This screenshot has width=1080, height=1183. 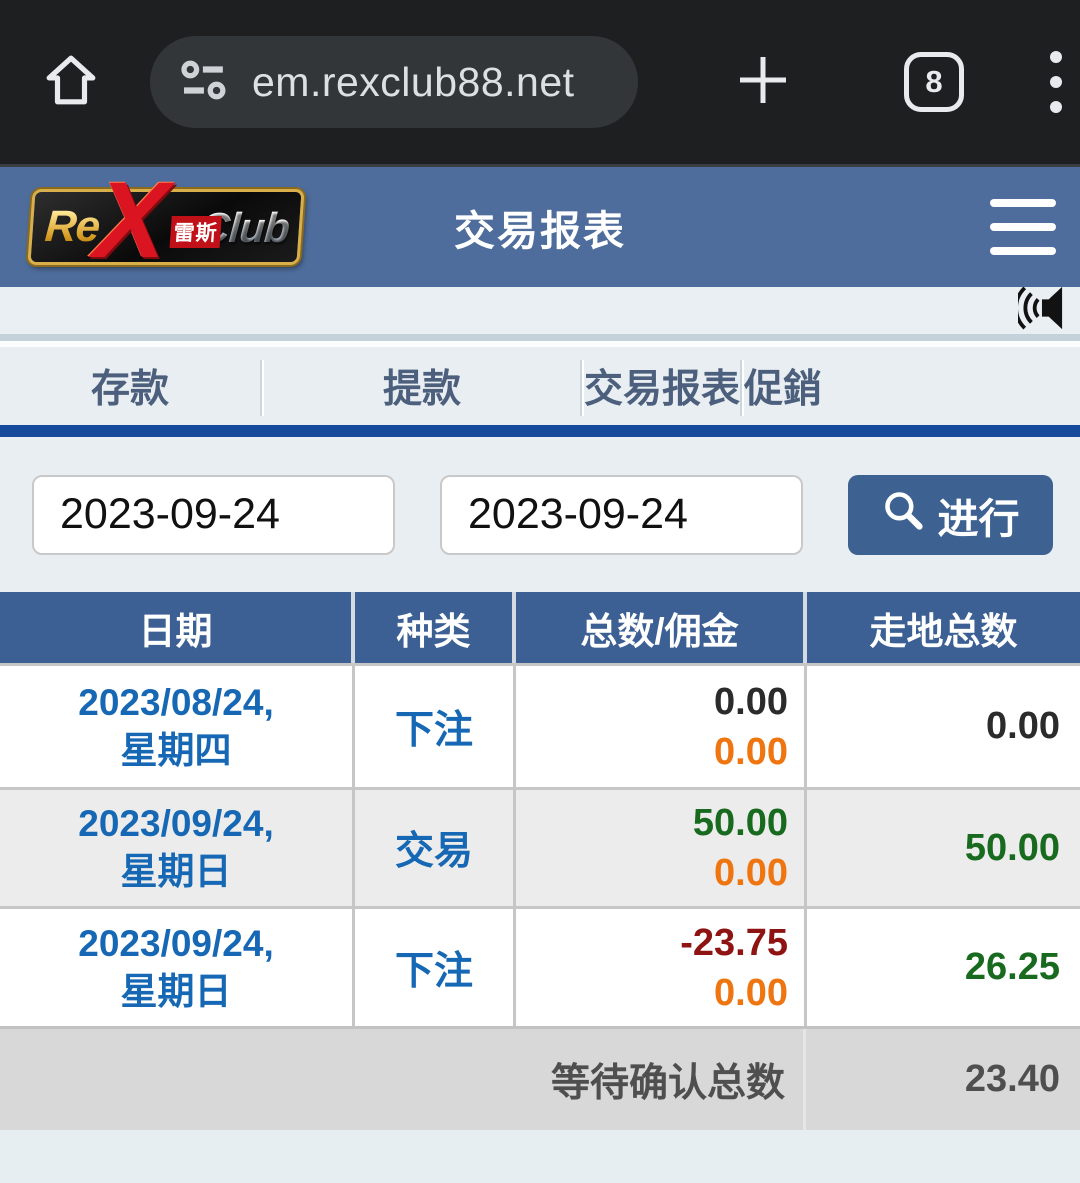 What do you see at coordinates (540, 231) in the screenshot?
I see `page-title: 交易报表` at bounding box center [540, 231].